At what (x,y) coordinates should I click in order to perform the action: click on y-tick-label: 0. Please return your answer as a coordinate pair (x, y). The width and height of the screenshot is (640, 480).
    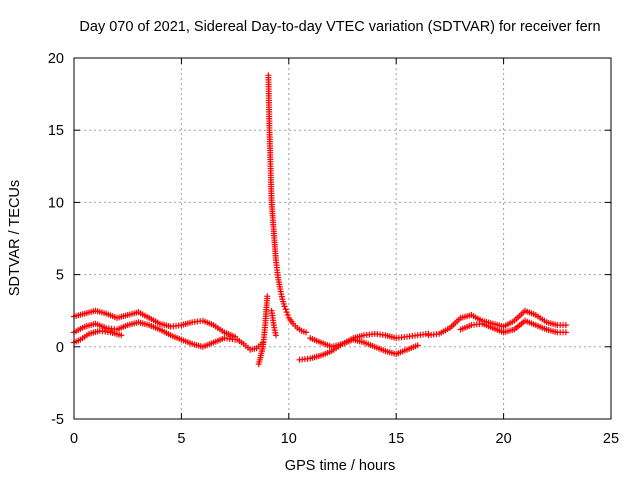
    Looking at the image, I should click on (60, 348).